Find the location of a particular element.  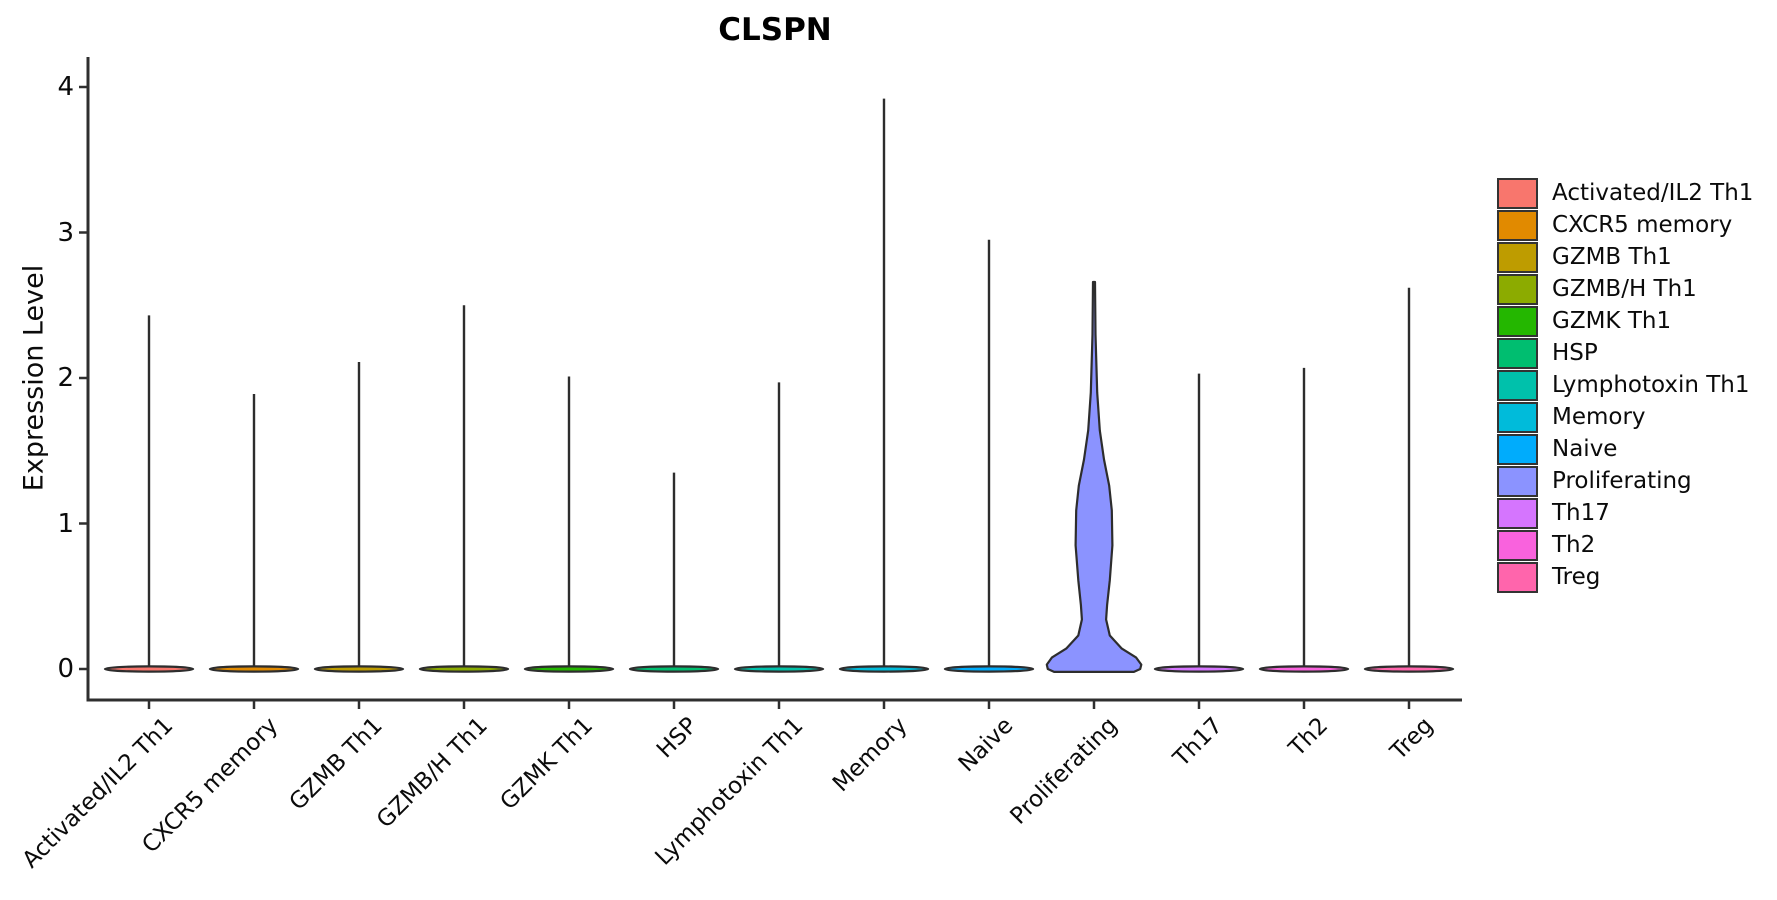

legend-item-9: Proliferating is located at coordinates (1625, 481).